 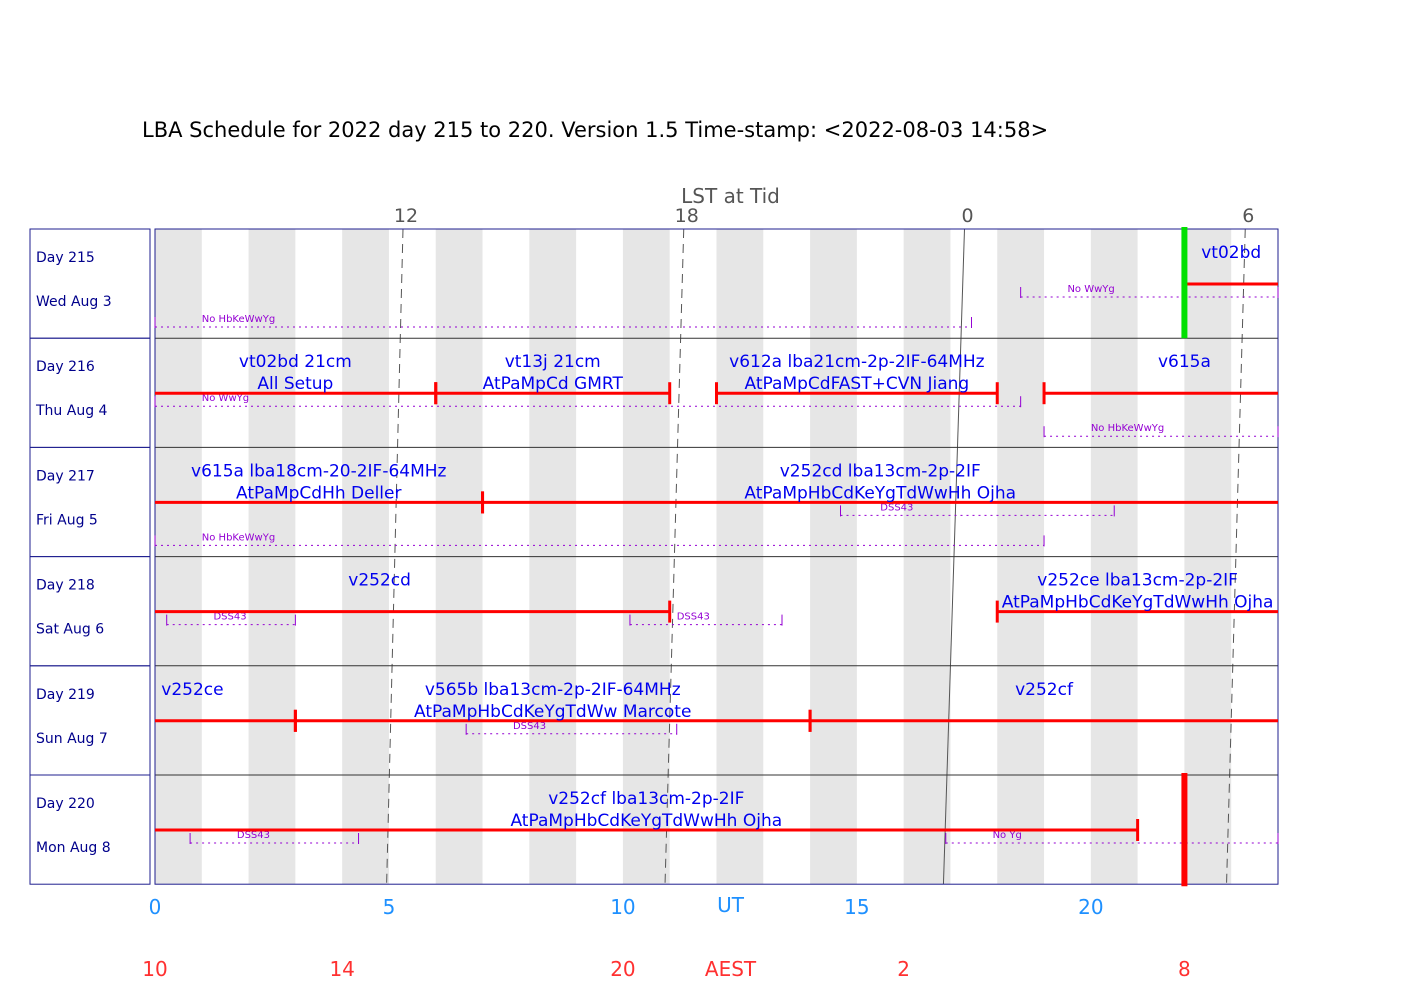 I want to click on experiment-name-label: v252cd, so click(x=379, y=581).